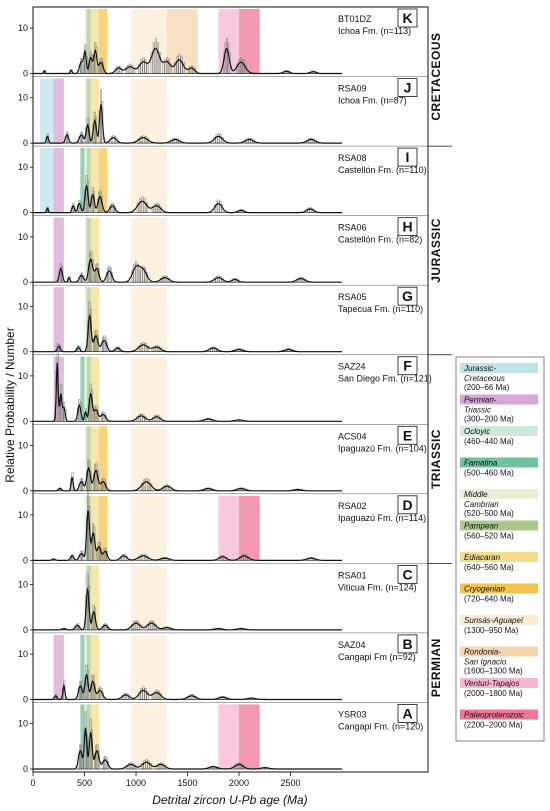 The height and width of the screenshot is (811, 550). I want to click on panel-letter: D, so click(407, 505).